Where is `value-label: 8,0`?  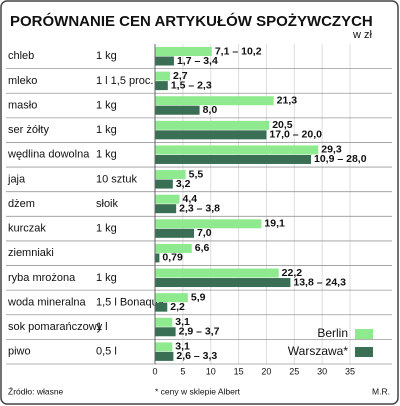
value-label: 8,0 is located at coordinates (210, 110).